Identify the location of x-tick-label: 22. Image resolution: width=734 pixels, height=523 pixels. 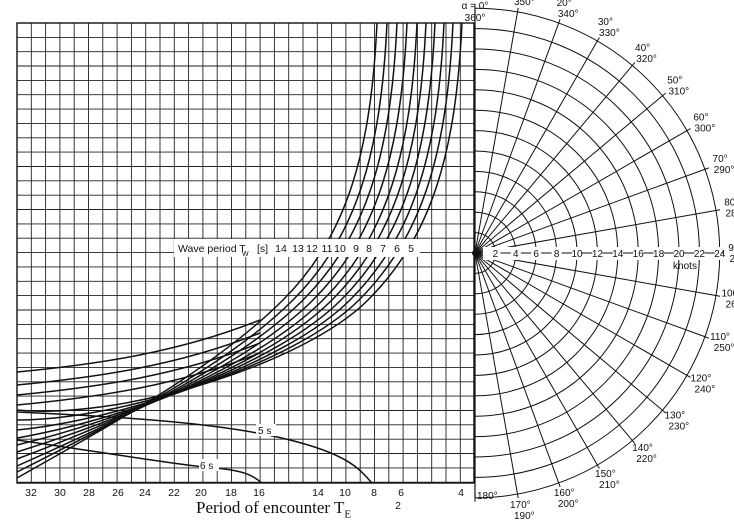
(174, 493).